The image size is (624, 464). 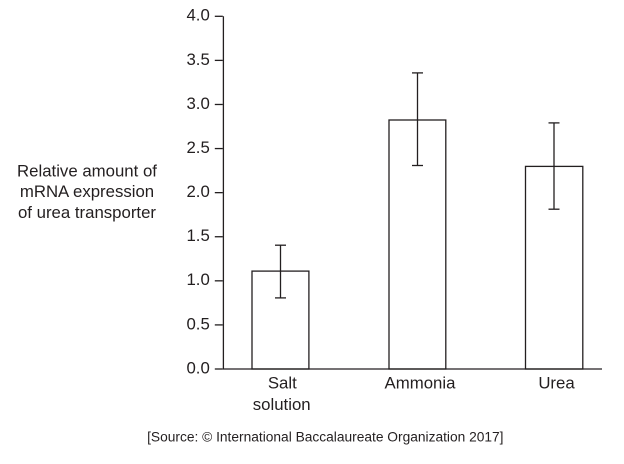 What do you see at coordinates (197, 59) in the screenshot?
I see `svg-text: 3.5` at bounding box center [197, 59].